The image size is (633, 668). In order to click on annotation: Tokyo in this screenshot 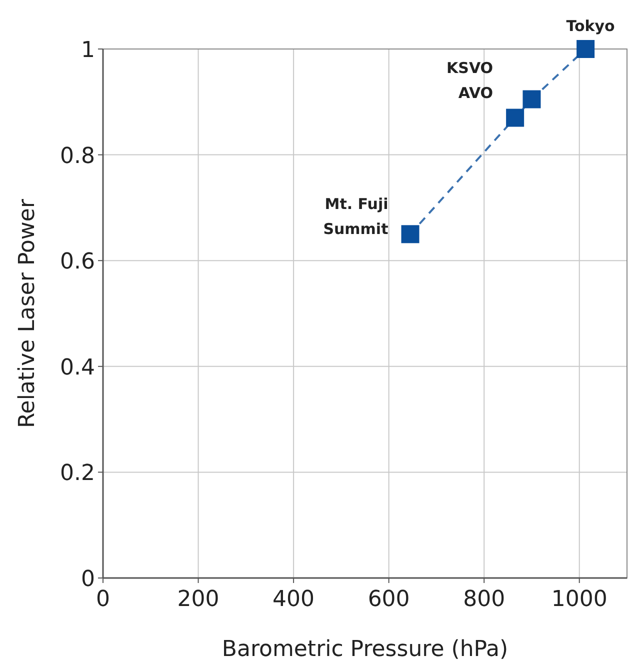, I will do `click(590, 26)`.